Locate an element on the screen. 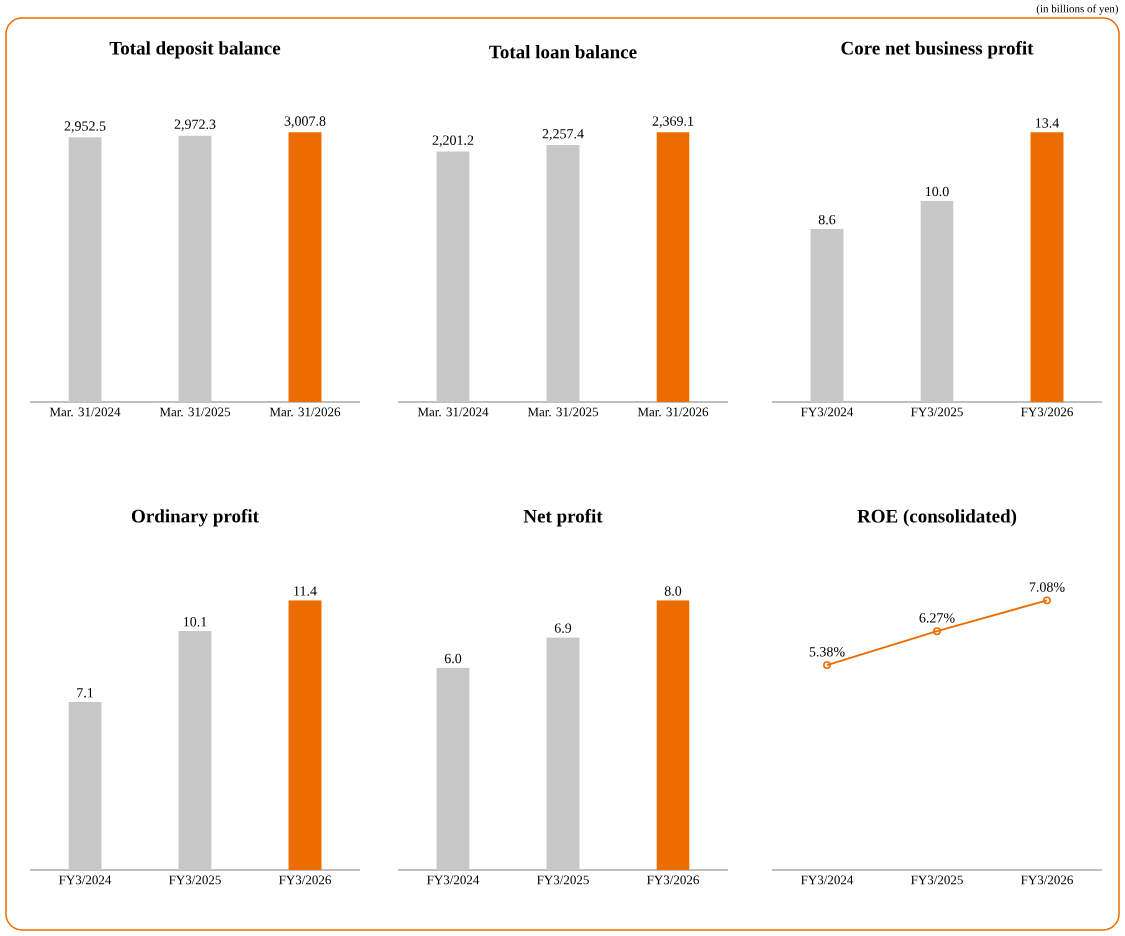  chart-title: Total loan balance is located at coordinates (563, 52).